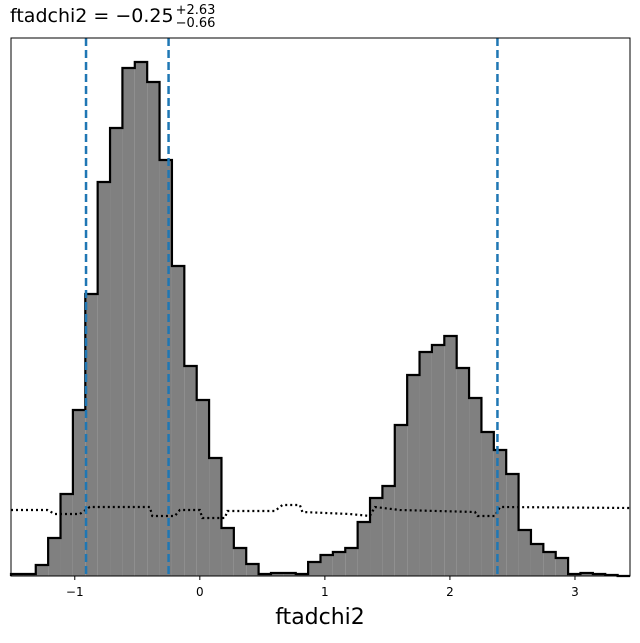  I want to click on x-tick-label: 0, so click(200, 592).